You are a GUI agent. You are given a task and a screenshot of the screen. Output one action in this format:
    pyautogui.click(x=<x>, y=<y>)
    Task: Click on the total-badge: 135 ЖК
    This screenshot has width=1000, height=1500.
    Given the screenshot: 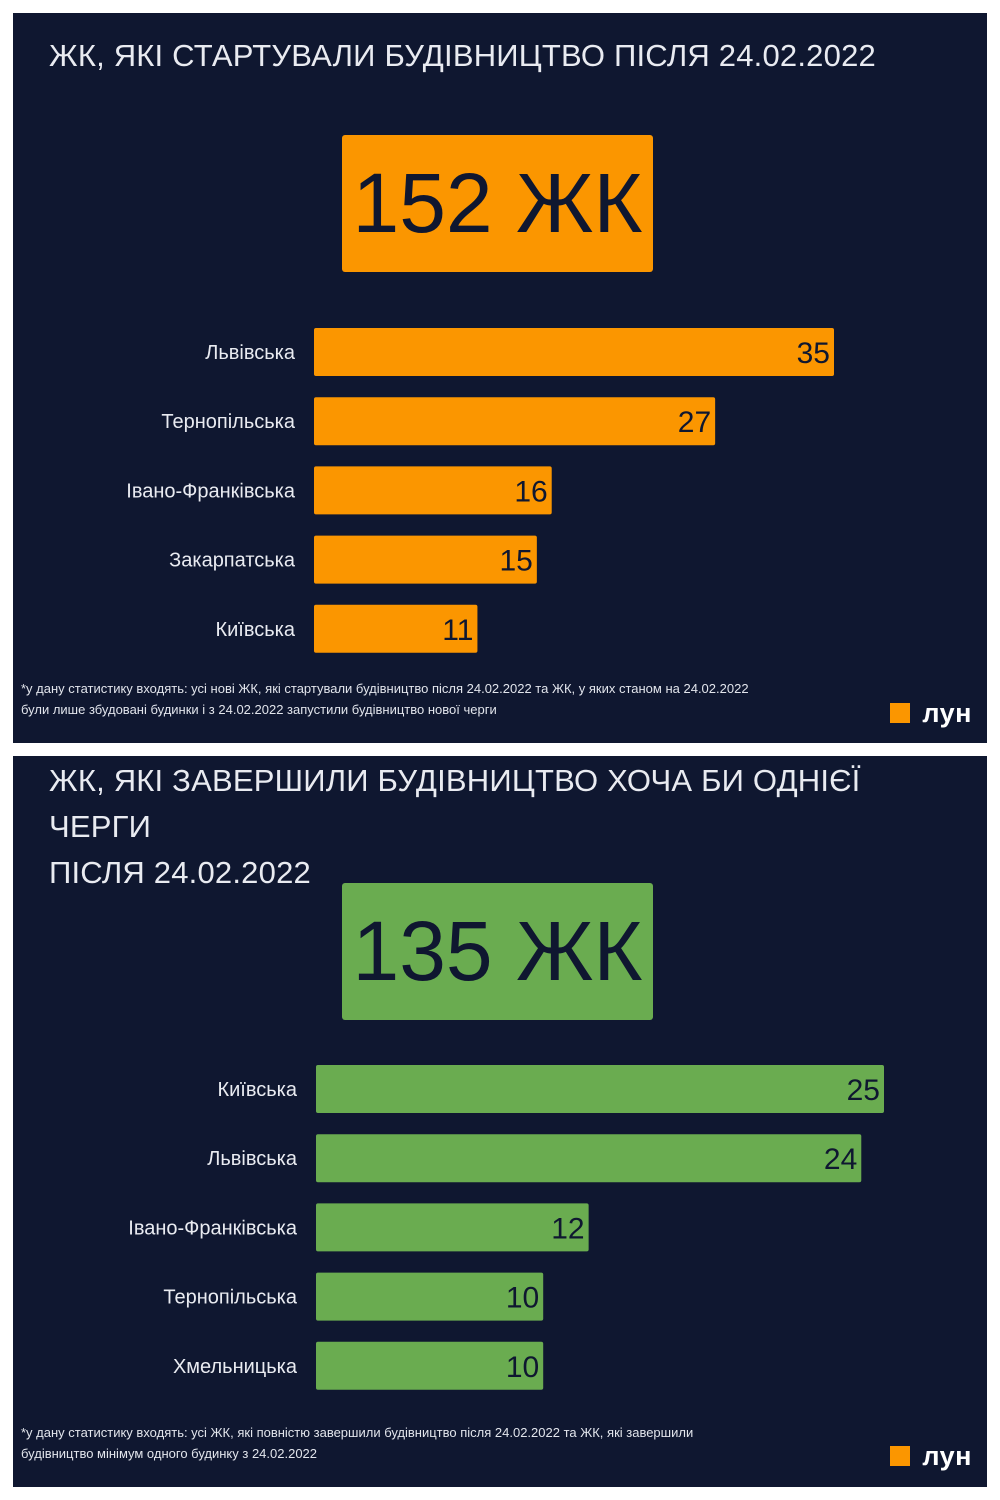 What is the action you would take?
    pyautogui.click(x=497, y=951)
    